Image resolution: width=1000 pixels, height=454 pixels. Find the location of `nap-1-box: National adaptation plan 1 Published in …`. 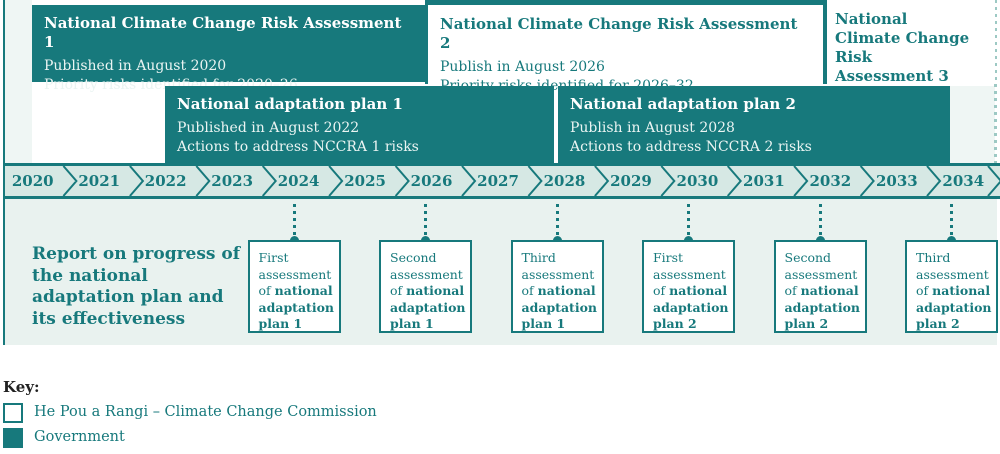

nap-1-box: National adaptation plan 1 Published in … is located at coordinates (359, 124).